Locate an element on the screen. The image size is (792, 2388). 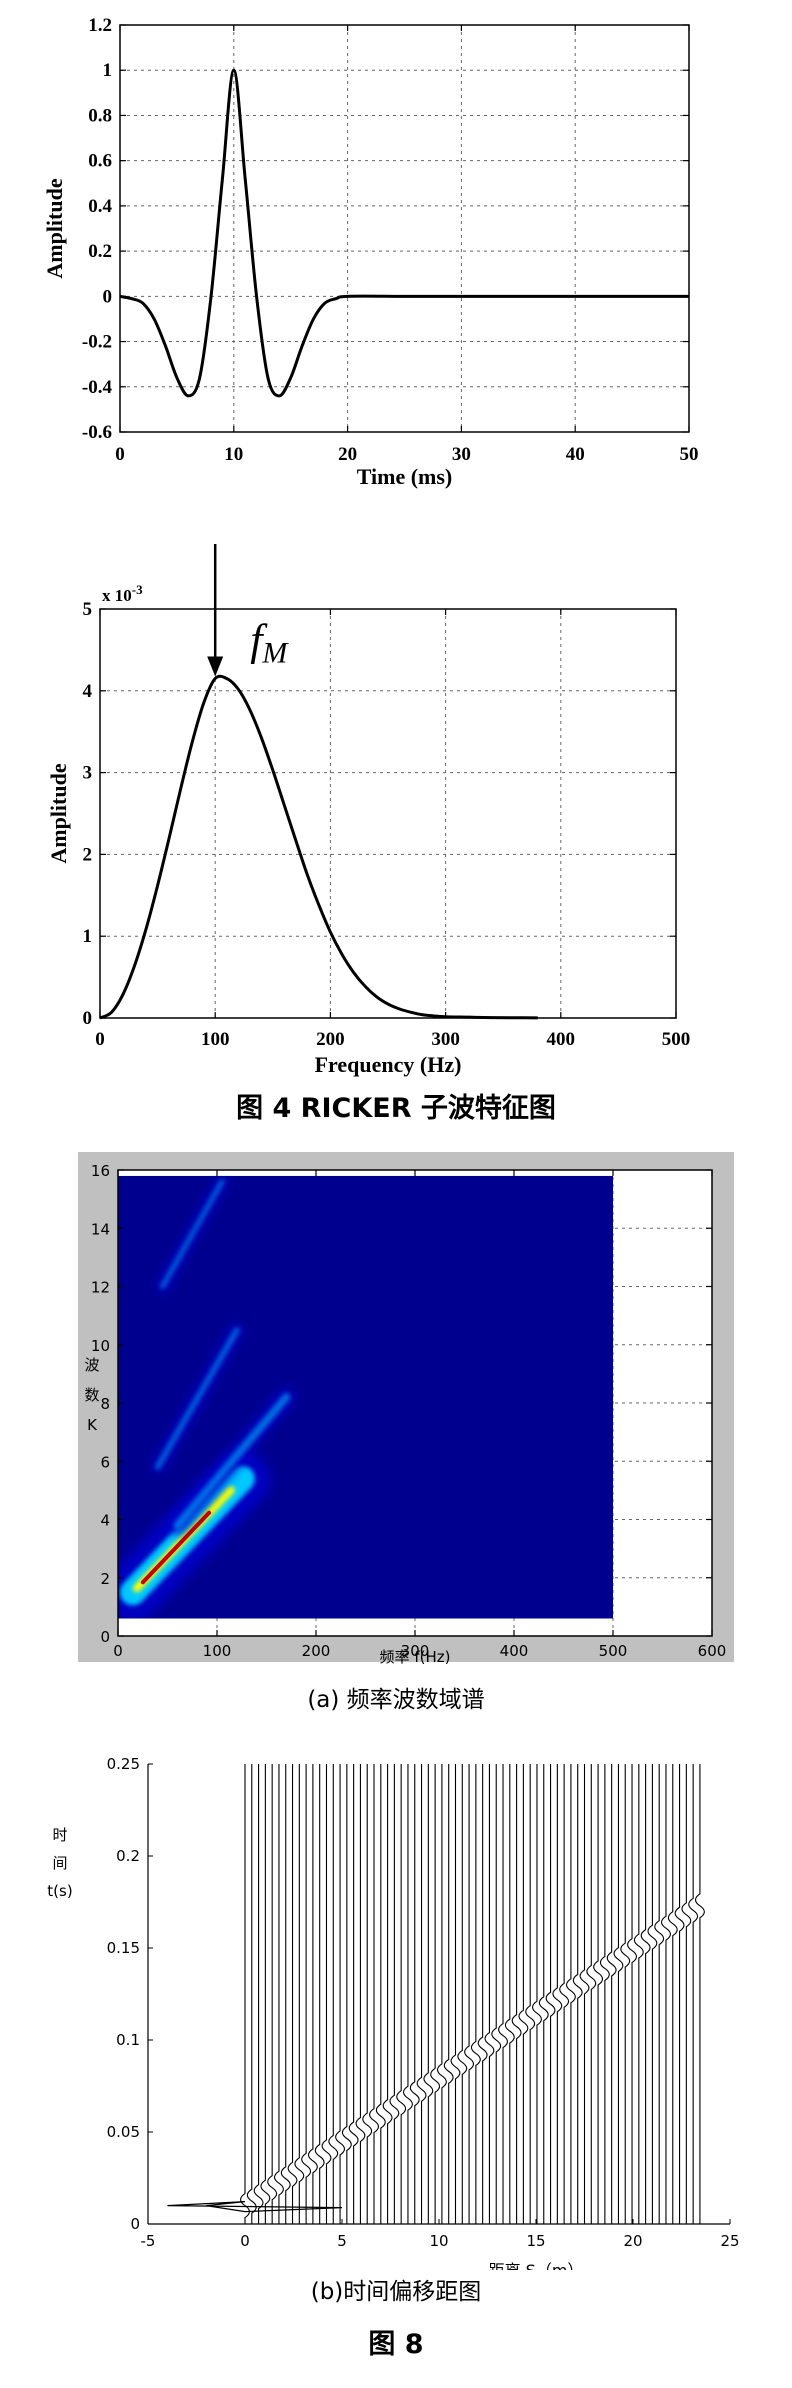
subfigure-b-caption: (b)时间偏移距图 is located at coordinates (396, 2292).